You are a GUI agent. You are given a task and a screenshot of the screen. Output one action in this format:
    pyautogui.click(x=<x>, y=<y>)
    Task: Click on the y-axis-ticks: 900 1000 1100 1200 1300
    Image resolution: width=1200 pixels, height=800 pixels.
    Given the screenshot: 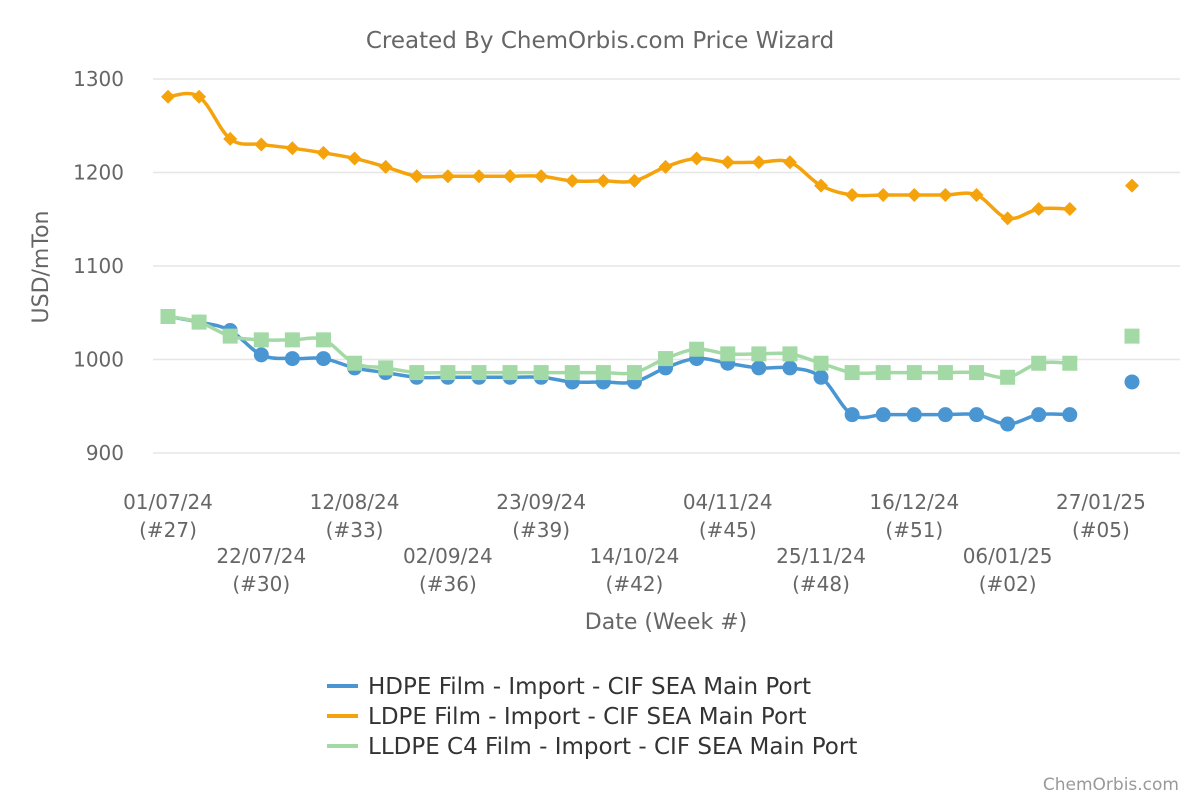 What is the action you would take?
    pyautogui.click(x=98, y=266)
    